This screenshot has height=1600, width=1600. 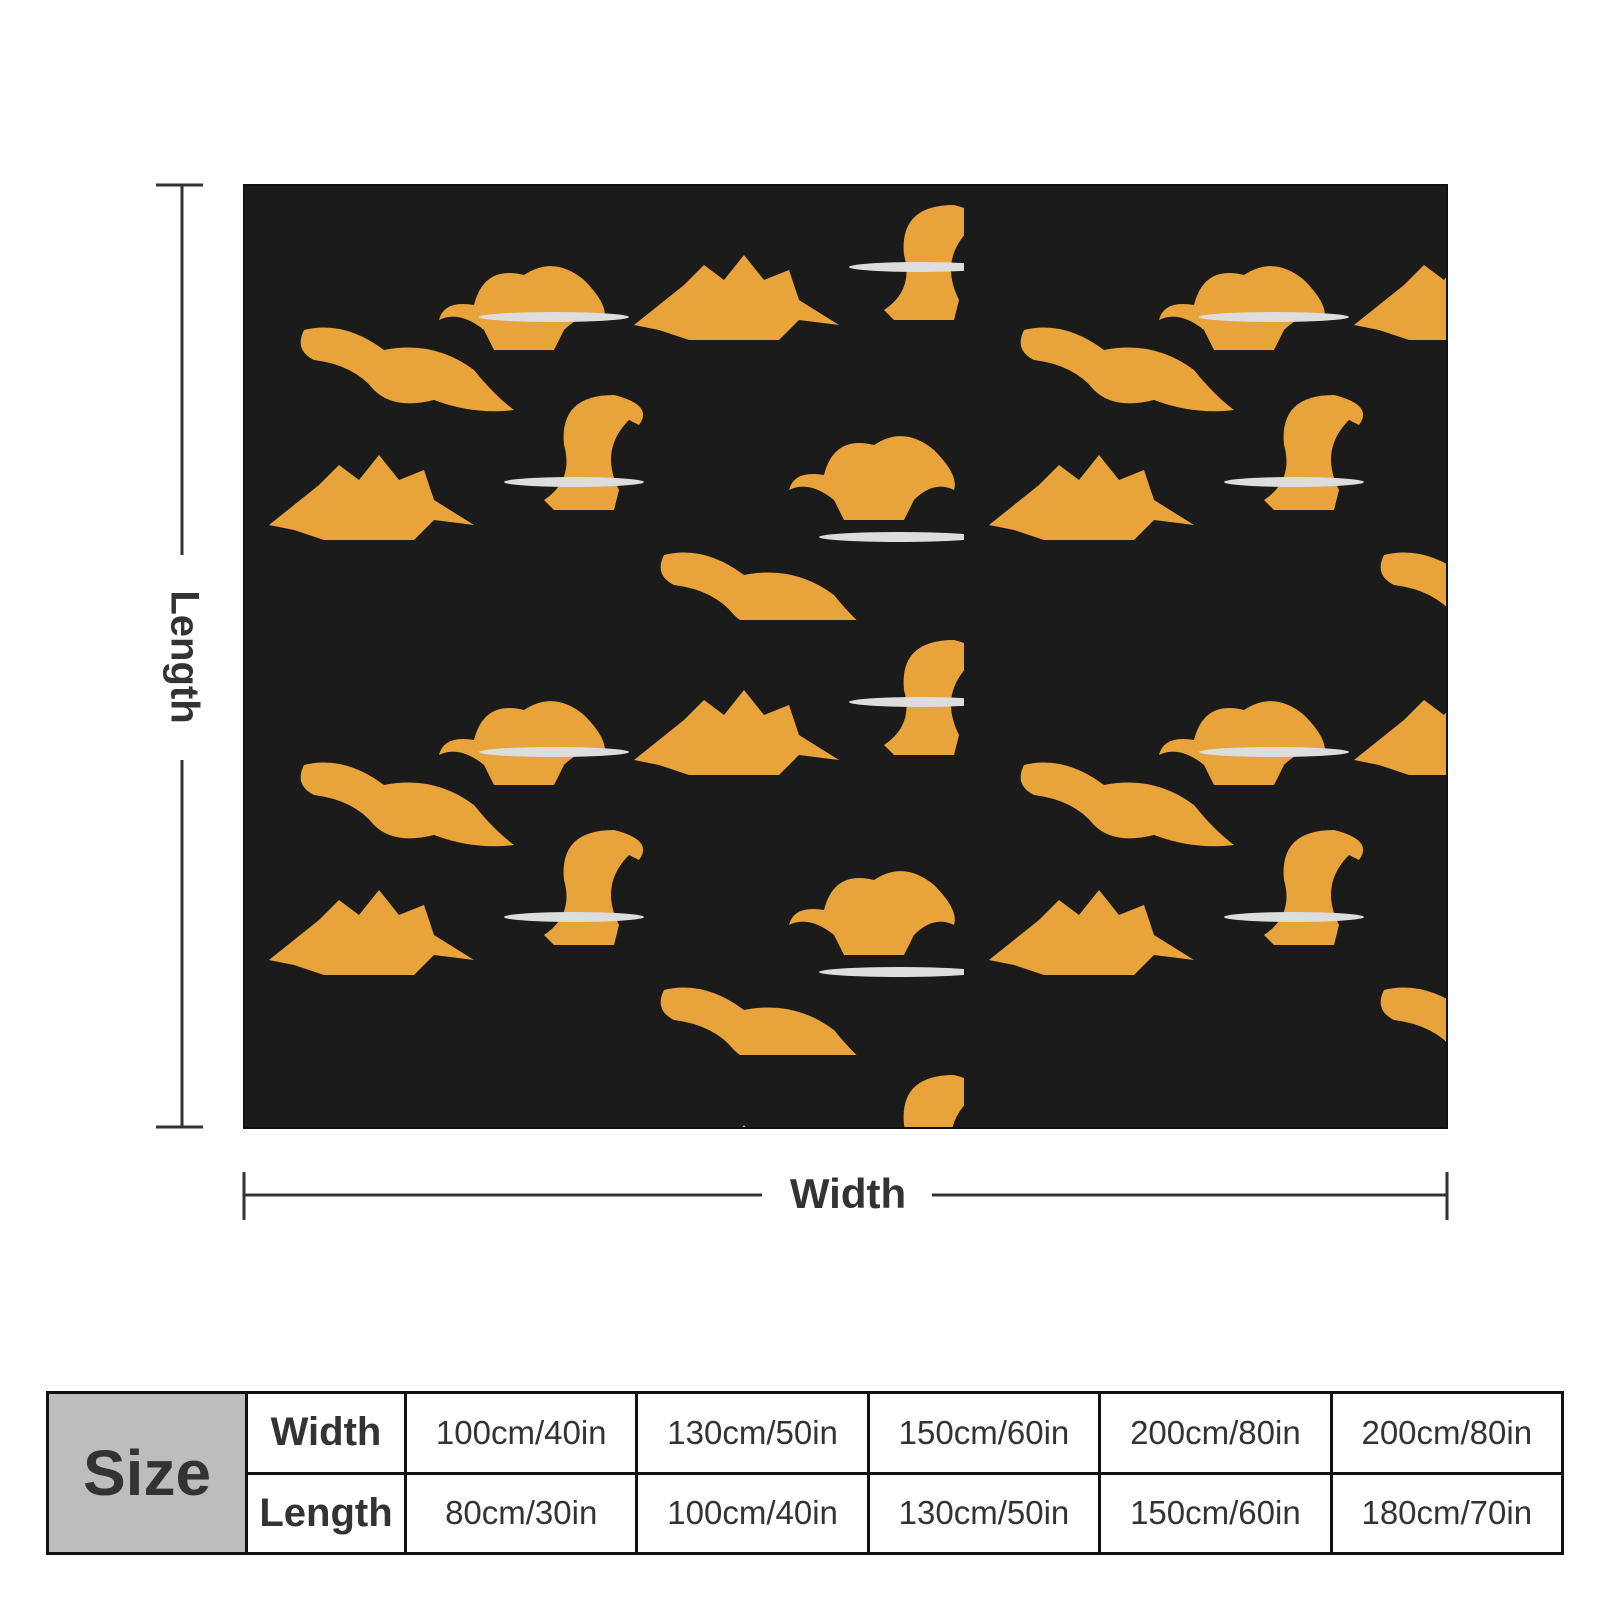 I want to click on size-cell: 180cm/70in, so click(x=1447, y=1513).